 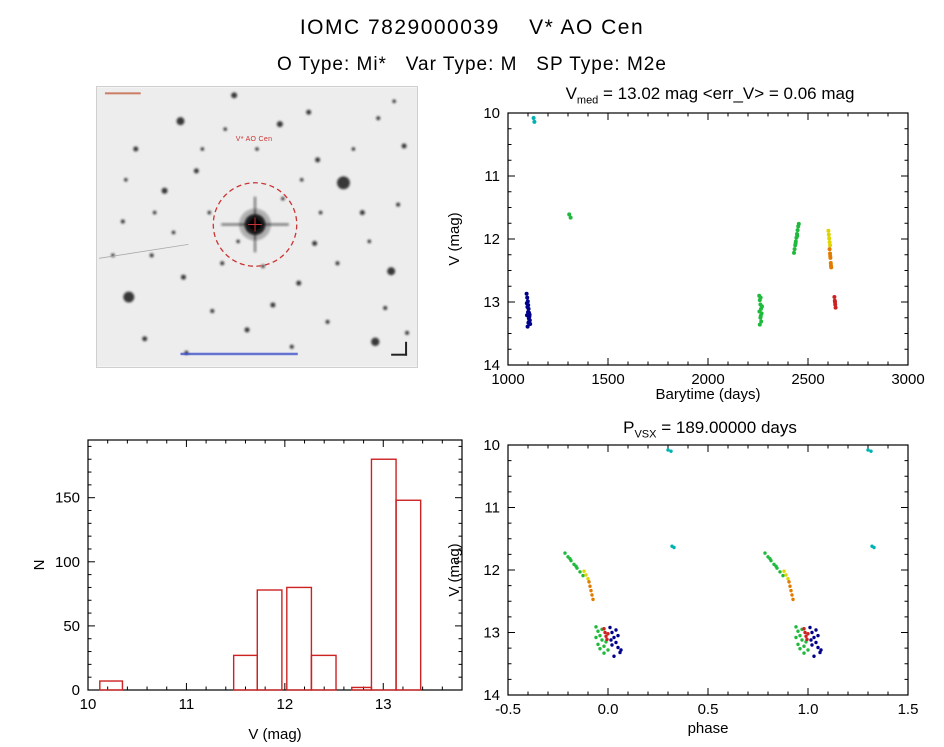 What do you see at coordinates (275, 734) in the screenshot?
I see `histogram-xlabel: V (mag)` at bounding box center [275, 734].